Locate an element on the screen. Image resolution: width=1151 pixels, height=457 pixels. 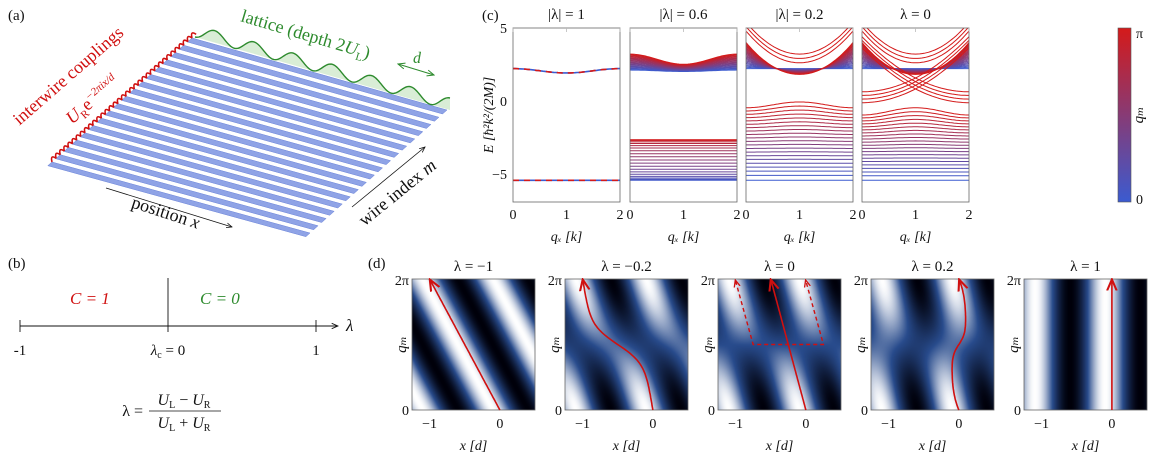
phase-label-right: C = 0 is located at coordinates (220, 298).